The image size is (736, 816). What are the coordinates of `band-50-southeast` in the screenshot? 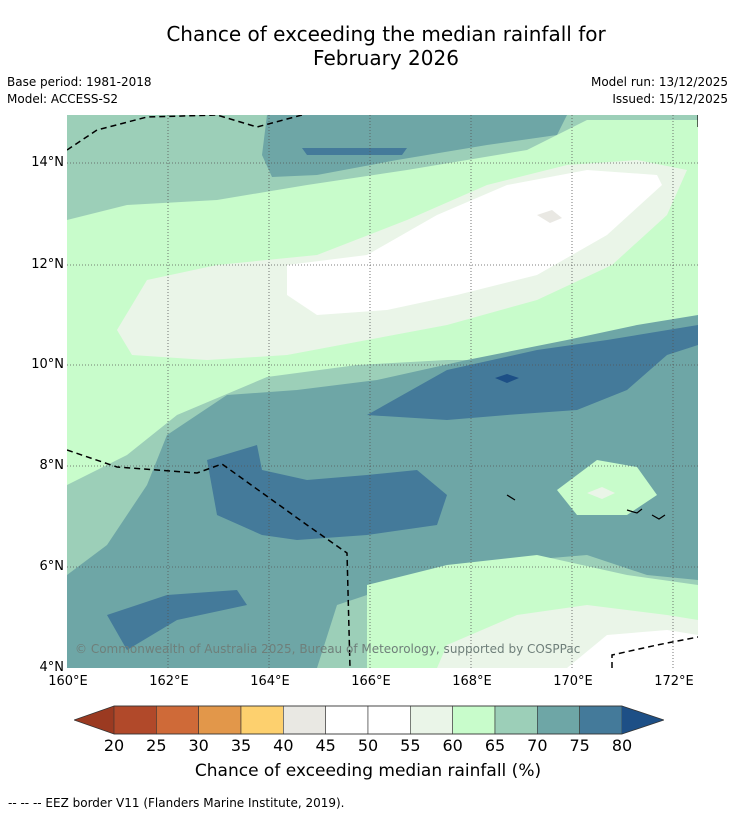 It's located at (632, 649).